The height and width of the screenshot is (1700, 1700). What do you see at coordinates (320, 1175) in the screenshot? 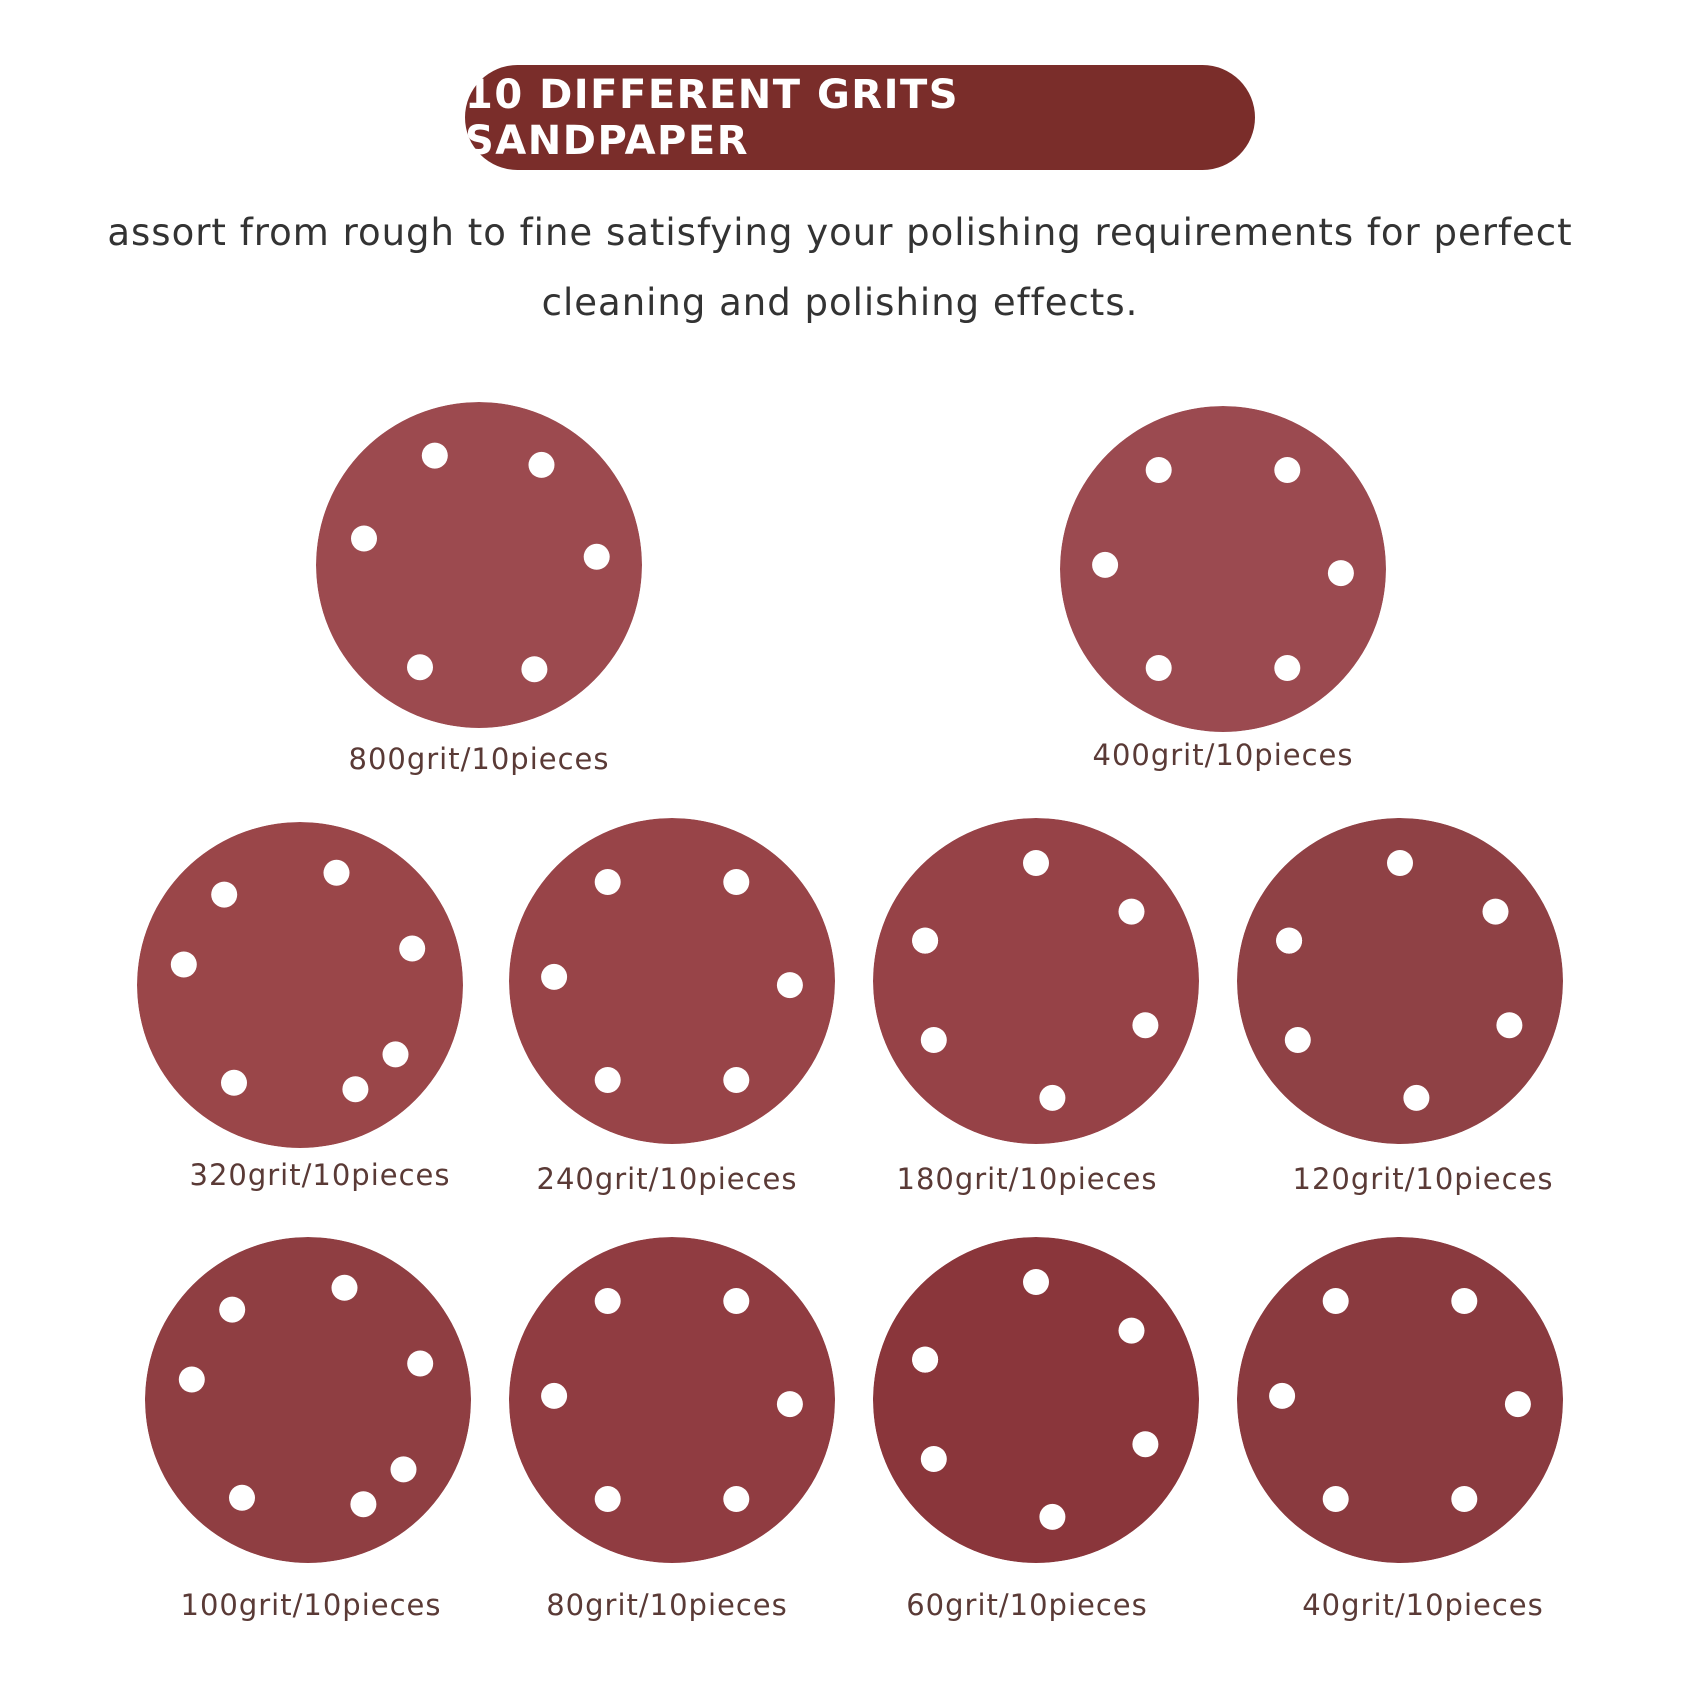
I see `disc-label-320: 320grit/10pieces` at bounding box center [320, 1175].